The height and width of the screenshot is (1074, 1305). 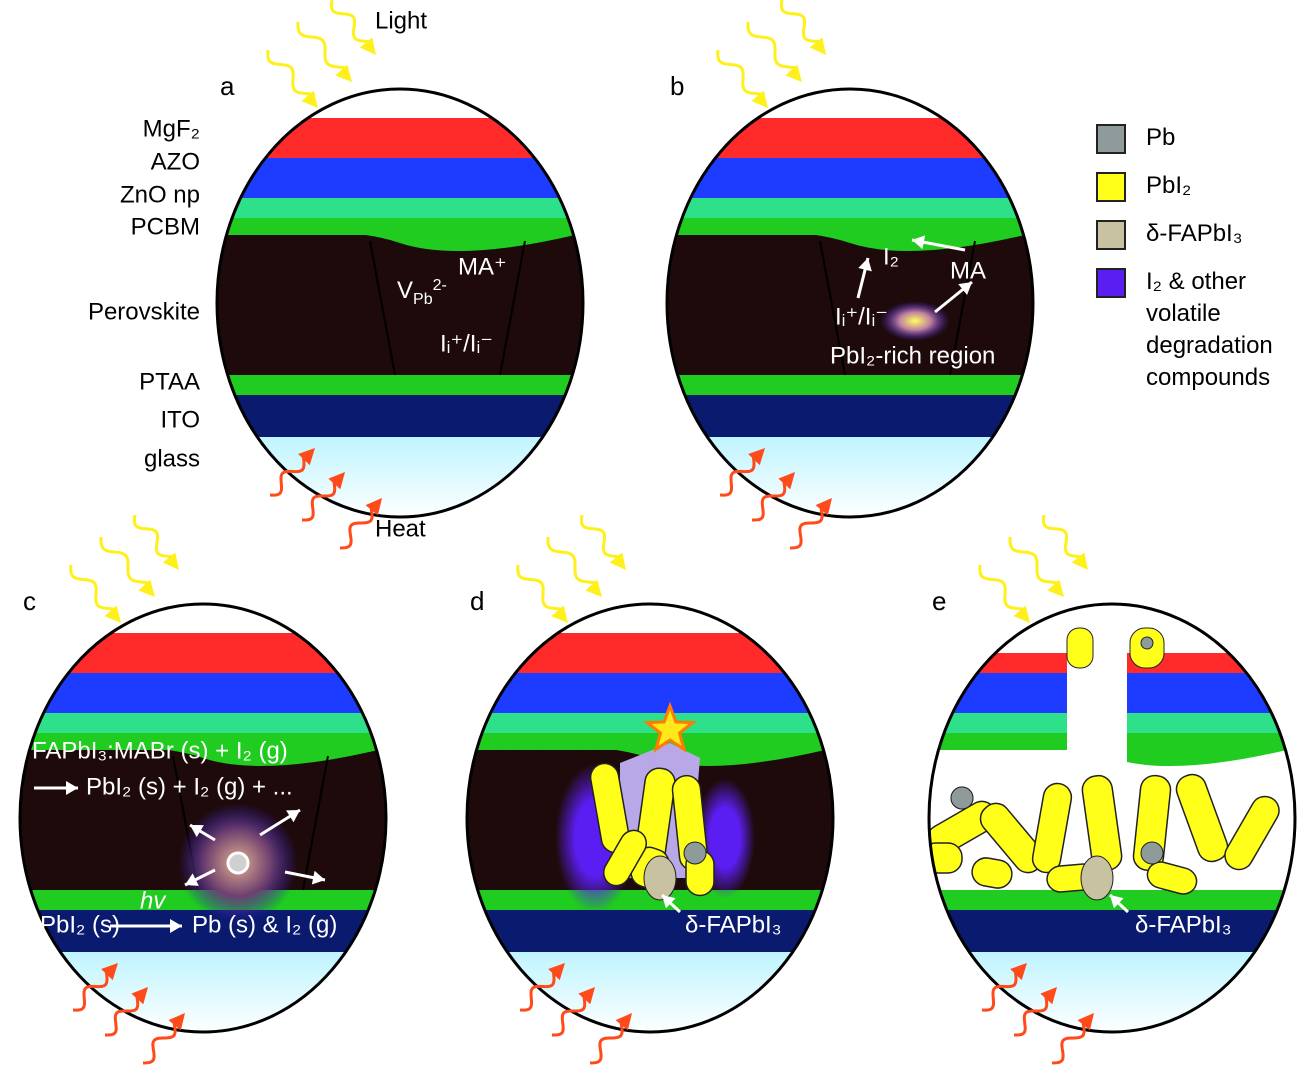 I want to click on interstitial-label: Iᵢ⁺/Iᵢ⁻, so click(x=861, y=316).